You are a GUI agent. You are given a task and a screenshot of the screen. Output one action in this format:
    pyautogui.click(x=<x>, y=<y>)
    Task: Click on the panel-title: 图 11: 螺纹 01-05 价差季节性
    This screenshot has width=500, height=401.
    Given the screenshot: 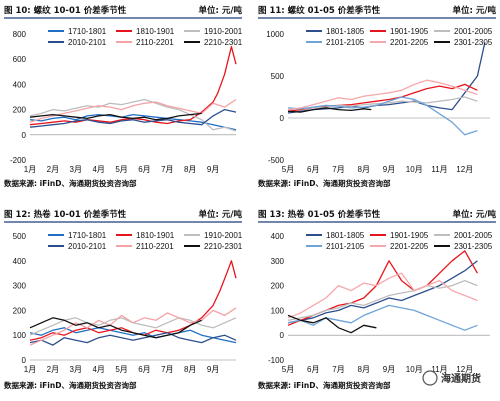 What is the action you would take?
    pyautogui.click(x=319, y=10)
    